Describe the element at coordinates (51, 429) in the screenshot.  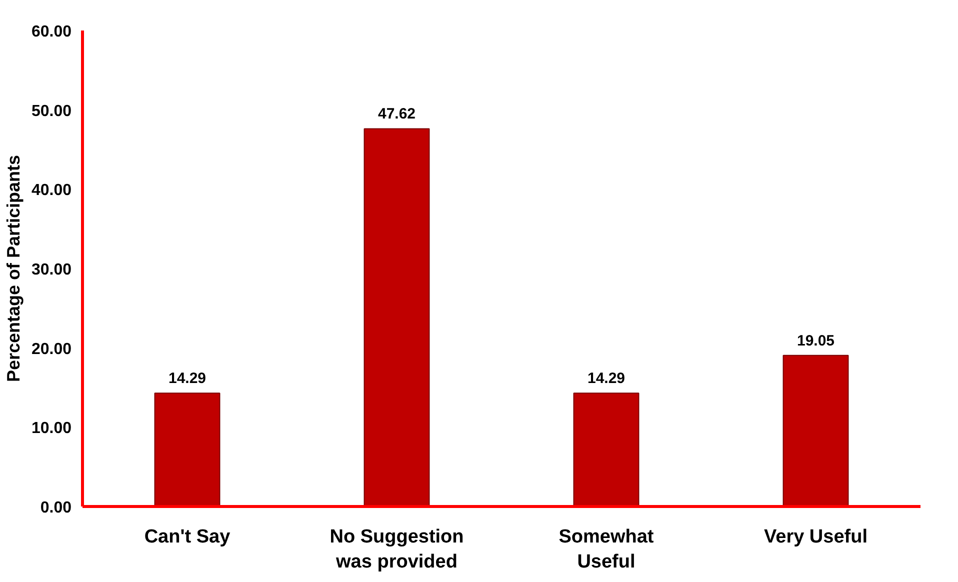
I see `y-tick-label: 10.00` at that location.